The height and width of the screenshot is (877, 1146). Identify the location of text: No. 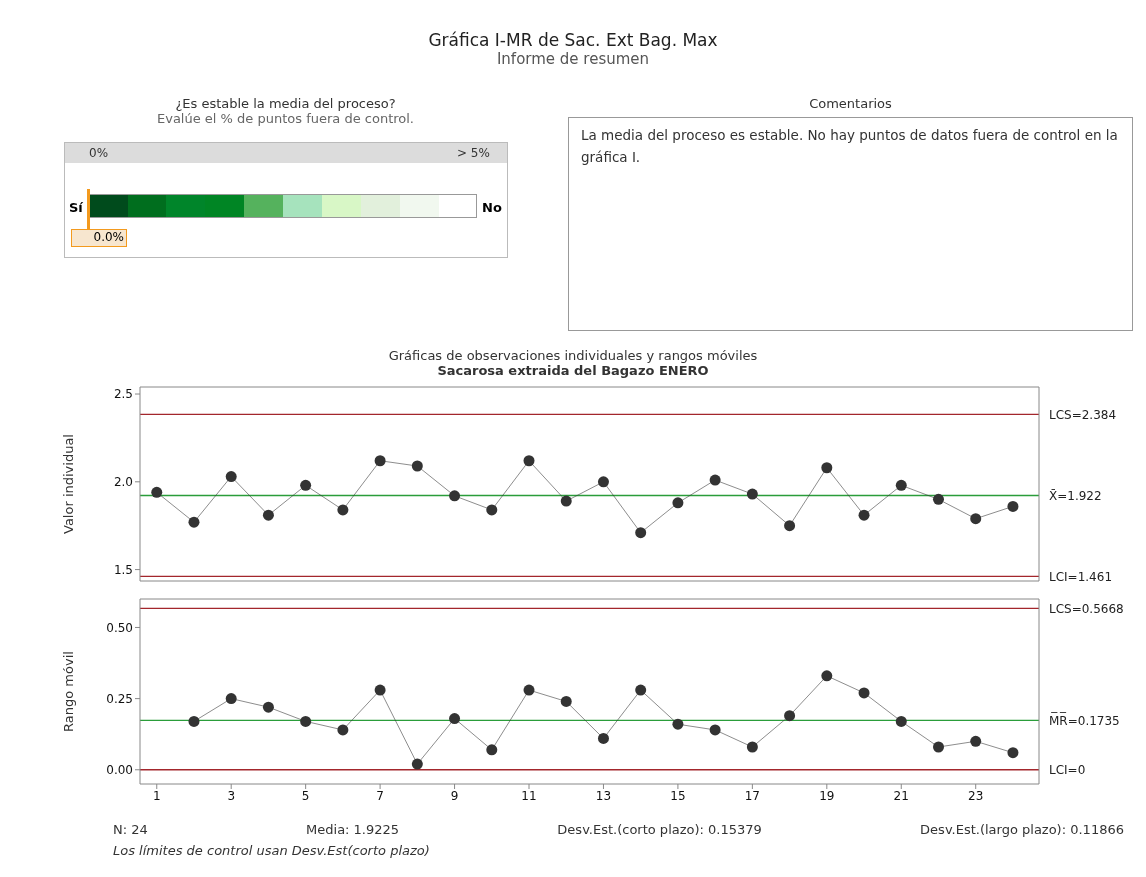
(492, 207).